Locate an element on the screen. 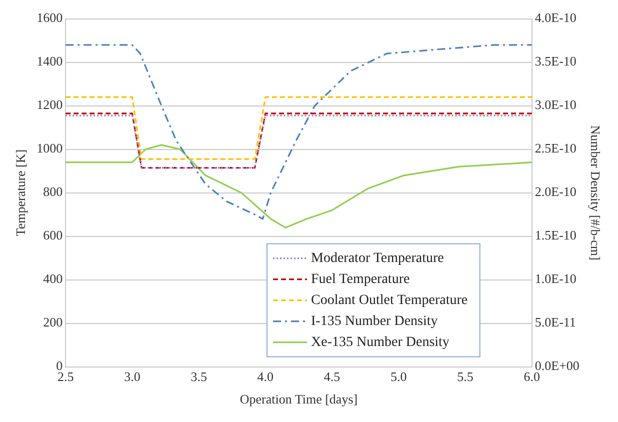 Image resolution: width=618 pixels, height=422 pixels. y2-tick-label: 1.0E-10 is located at coordinates (555, 278).